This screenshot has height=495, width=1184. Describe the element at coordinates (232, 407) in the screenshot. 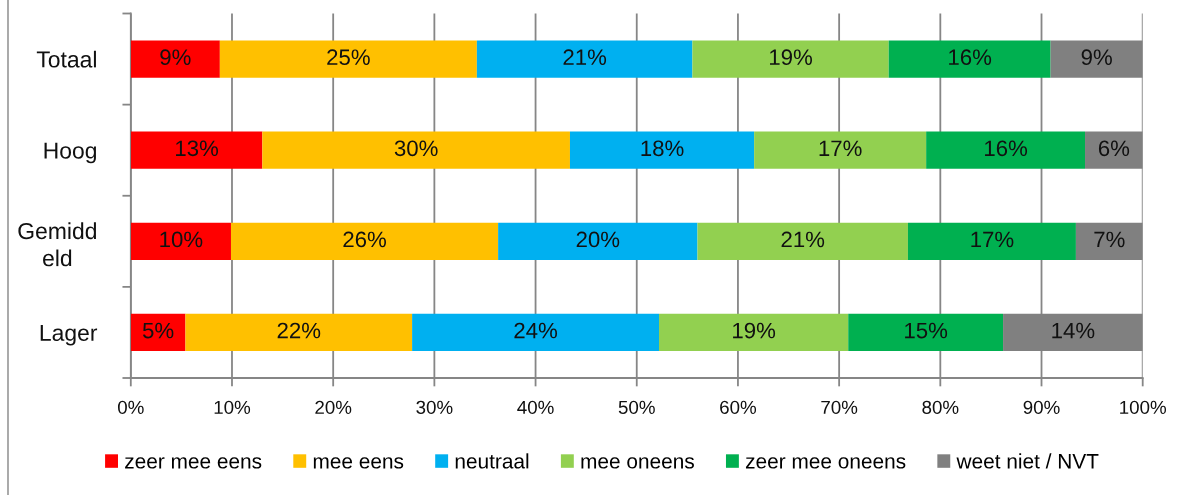

I see `x-tick-label: 10%` at that location.